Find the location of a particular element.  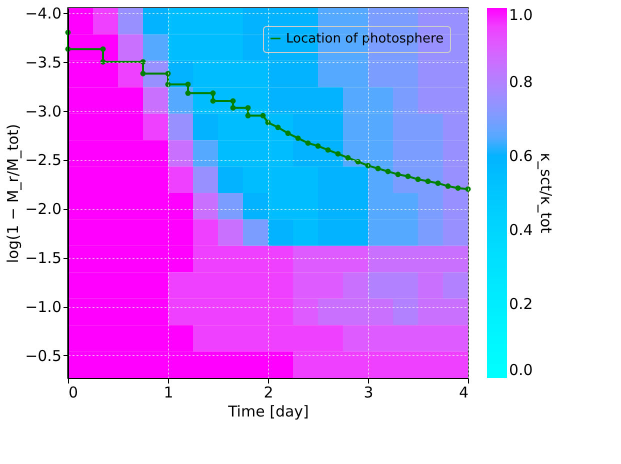

x-tick-label: 3 is located at coordinates (369, 393).